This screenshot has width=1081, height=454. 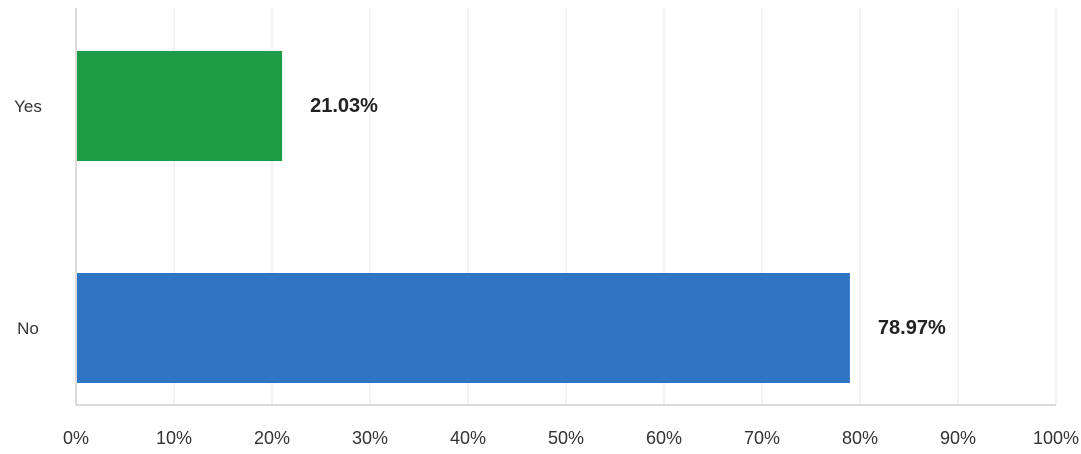 I want to click on bar-yes, so click(x=180, y=106).